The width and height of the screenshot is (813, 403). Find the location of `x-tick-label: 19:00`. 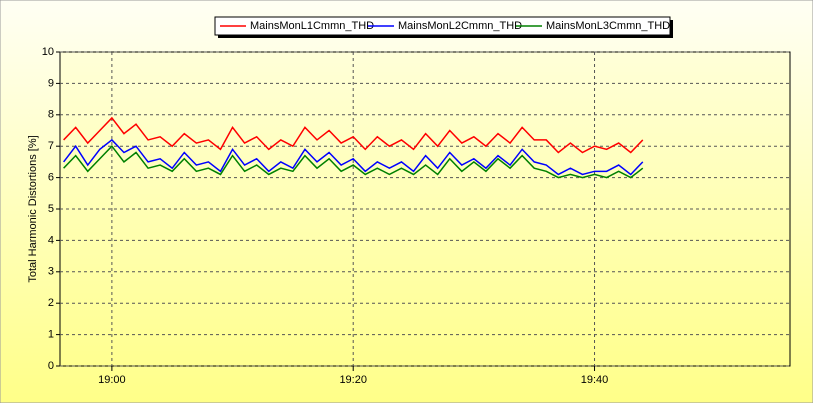

x-tick-label: 19:00 is located at coordinates (112, 380).